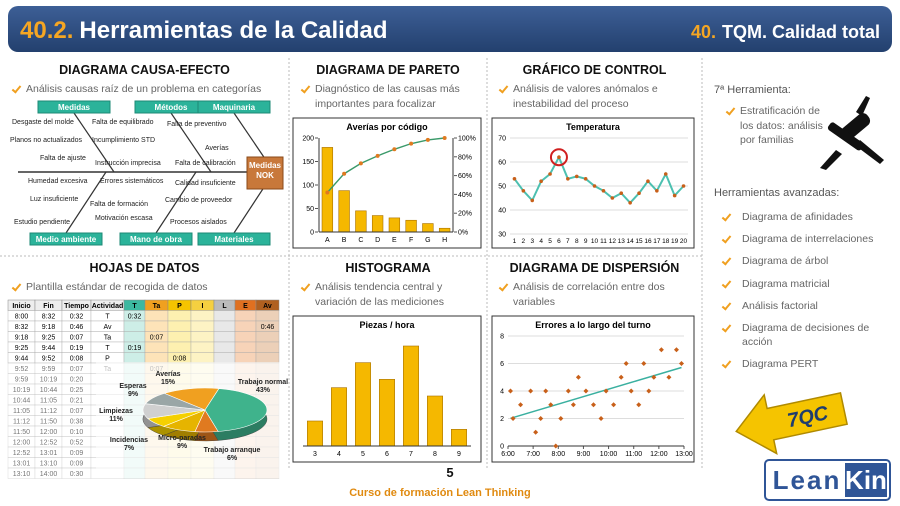  I want to click on category-label: Medidas, so click(74, 107).